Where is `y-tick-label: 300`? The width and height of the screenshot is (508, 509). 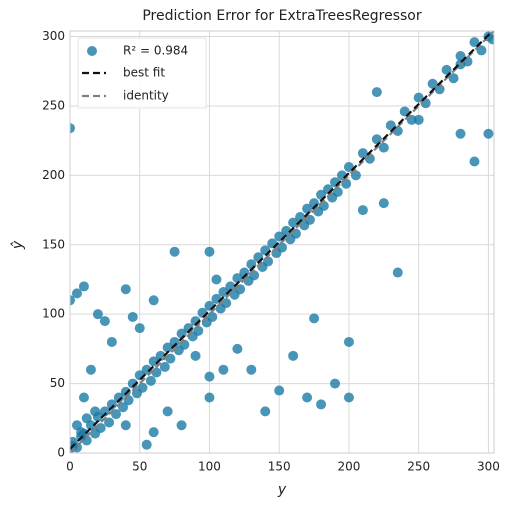
y-tick-label: 300 is located at coordinates (53, 36).